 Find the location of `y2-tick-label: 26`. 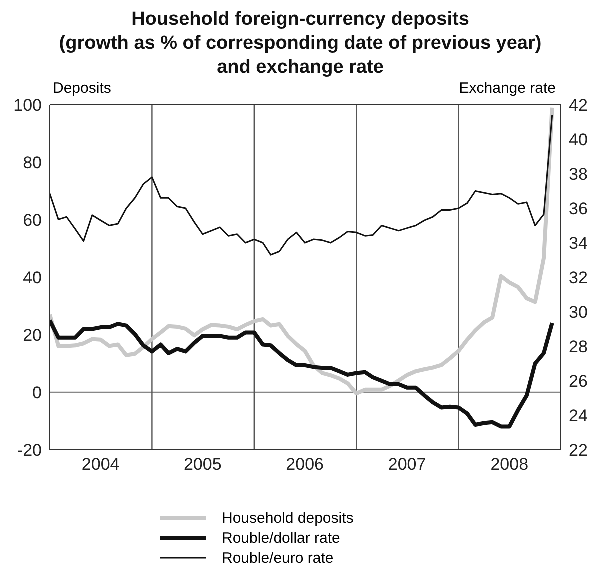

y2-tick-label: 26 is located at coordinates (578, 382).